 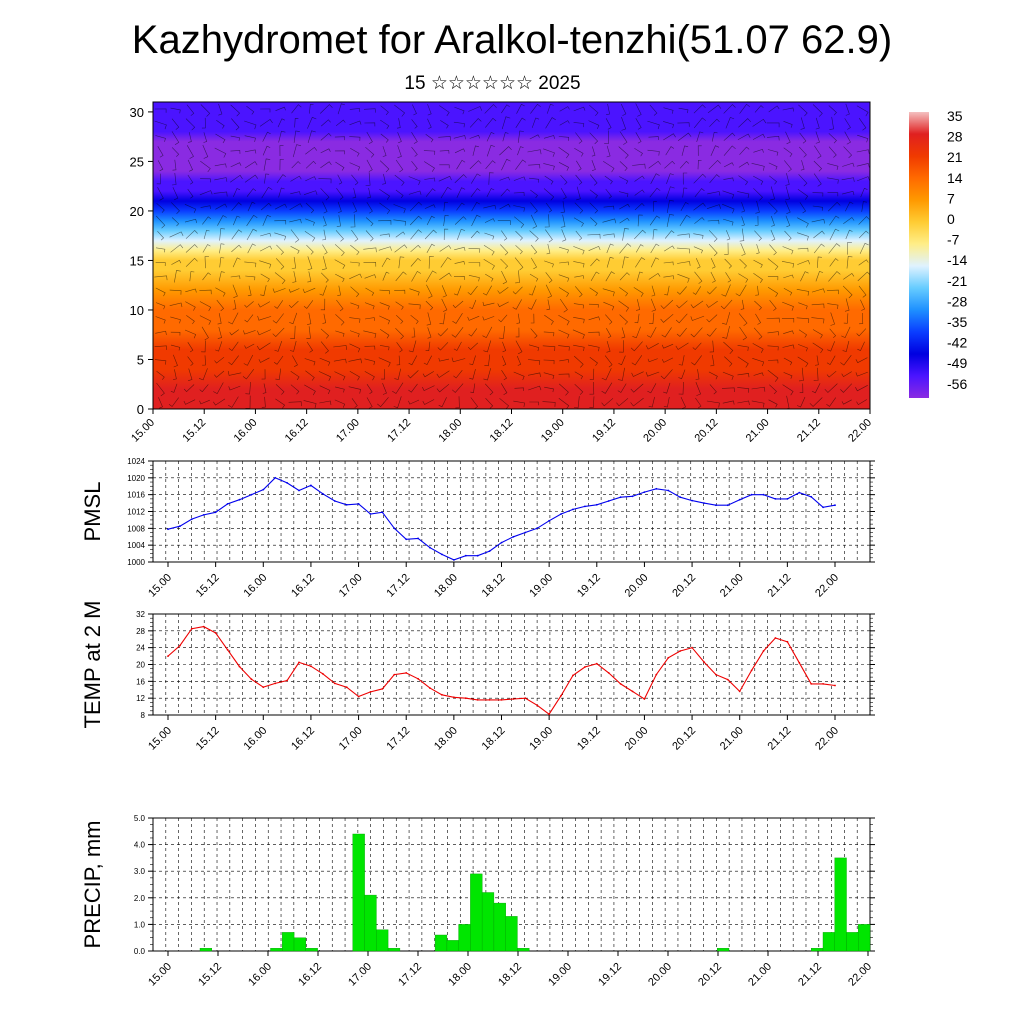 What do you see at coordinates (589, 739) in the screenshot?
I see `x-tick-label: 19.12` at bounding box center [589, 739].